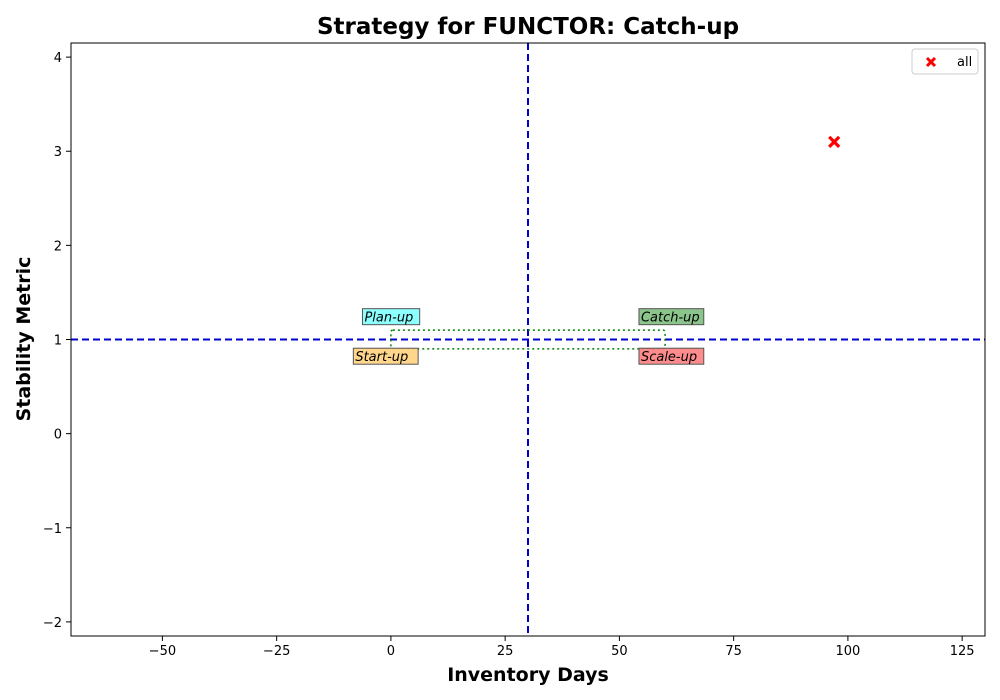  Describe the element at coordinates (962, 651) in the screenshot. I see `x-tick-label: 125` at that location.